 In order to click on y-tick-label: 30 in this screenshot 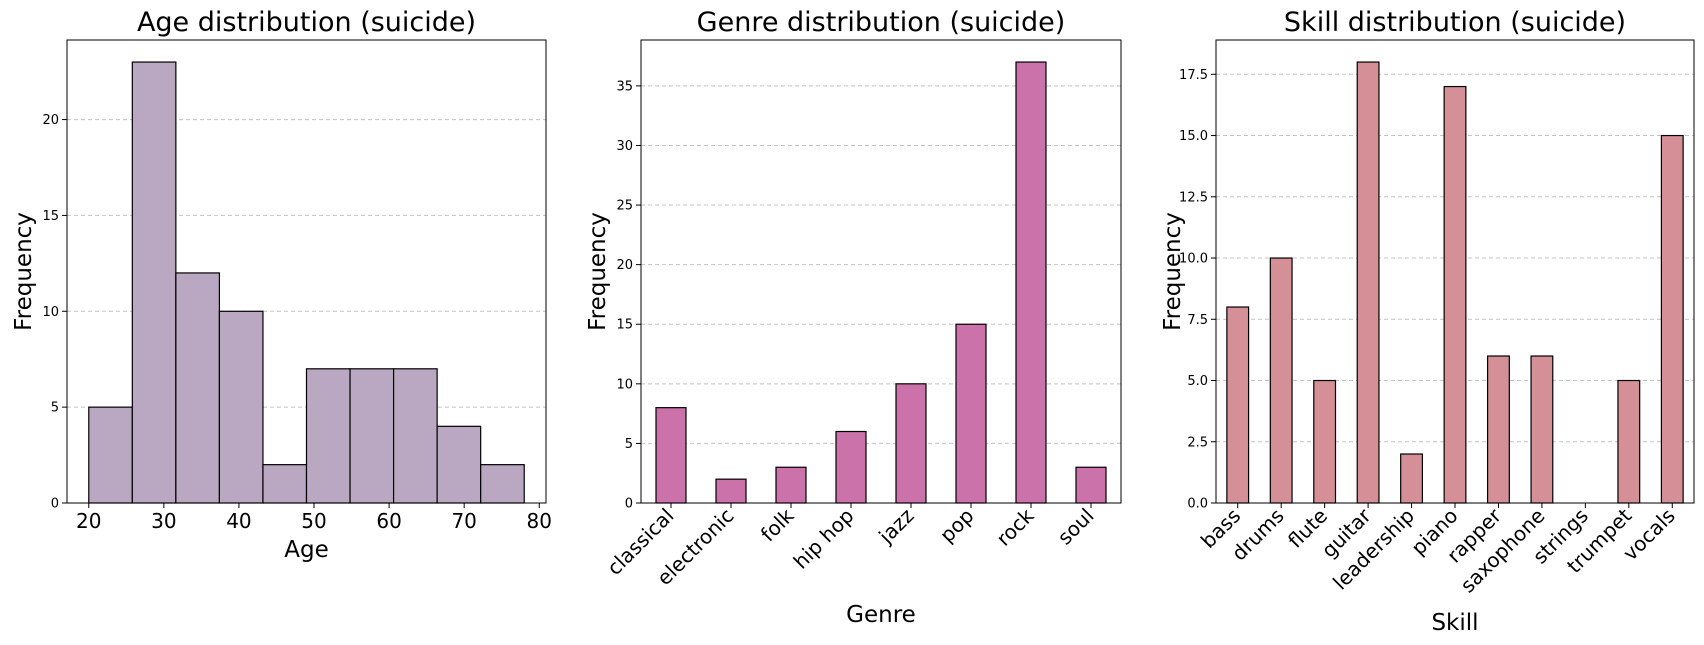, I will do `click(624, 146)`.